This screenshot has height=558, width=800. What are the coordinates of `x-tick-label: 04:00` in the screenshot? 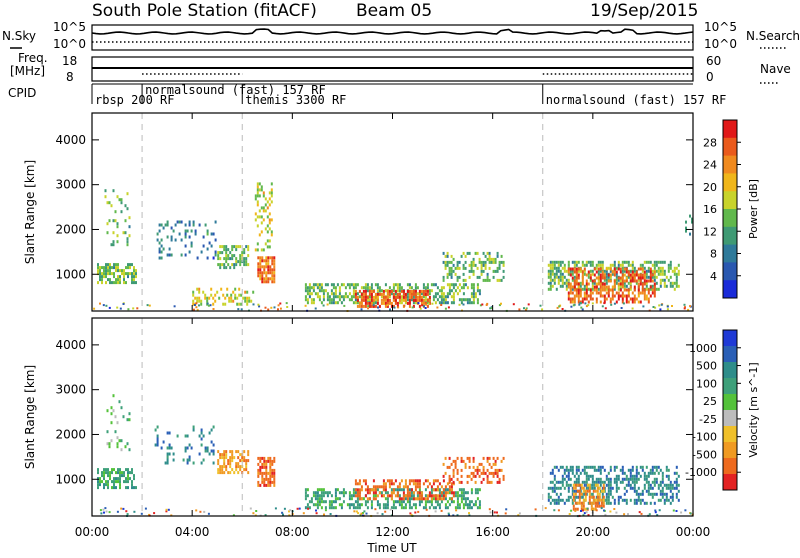 It's located at (192, 532).